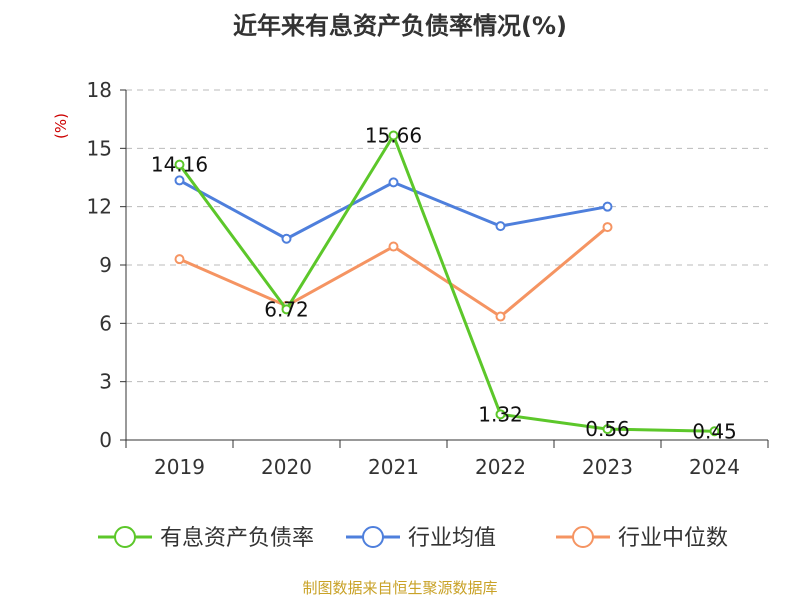 The width and height of the screenshot is (800, 600). Describe the element at coordinates (393, 467) in the screenshot. I see `x-tick-label: 2021` at that location.